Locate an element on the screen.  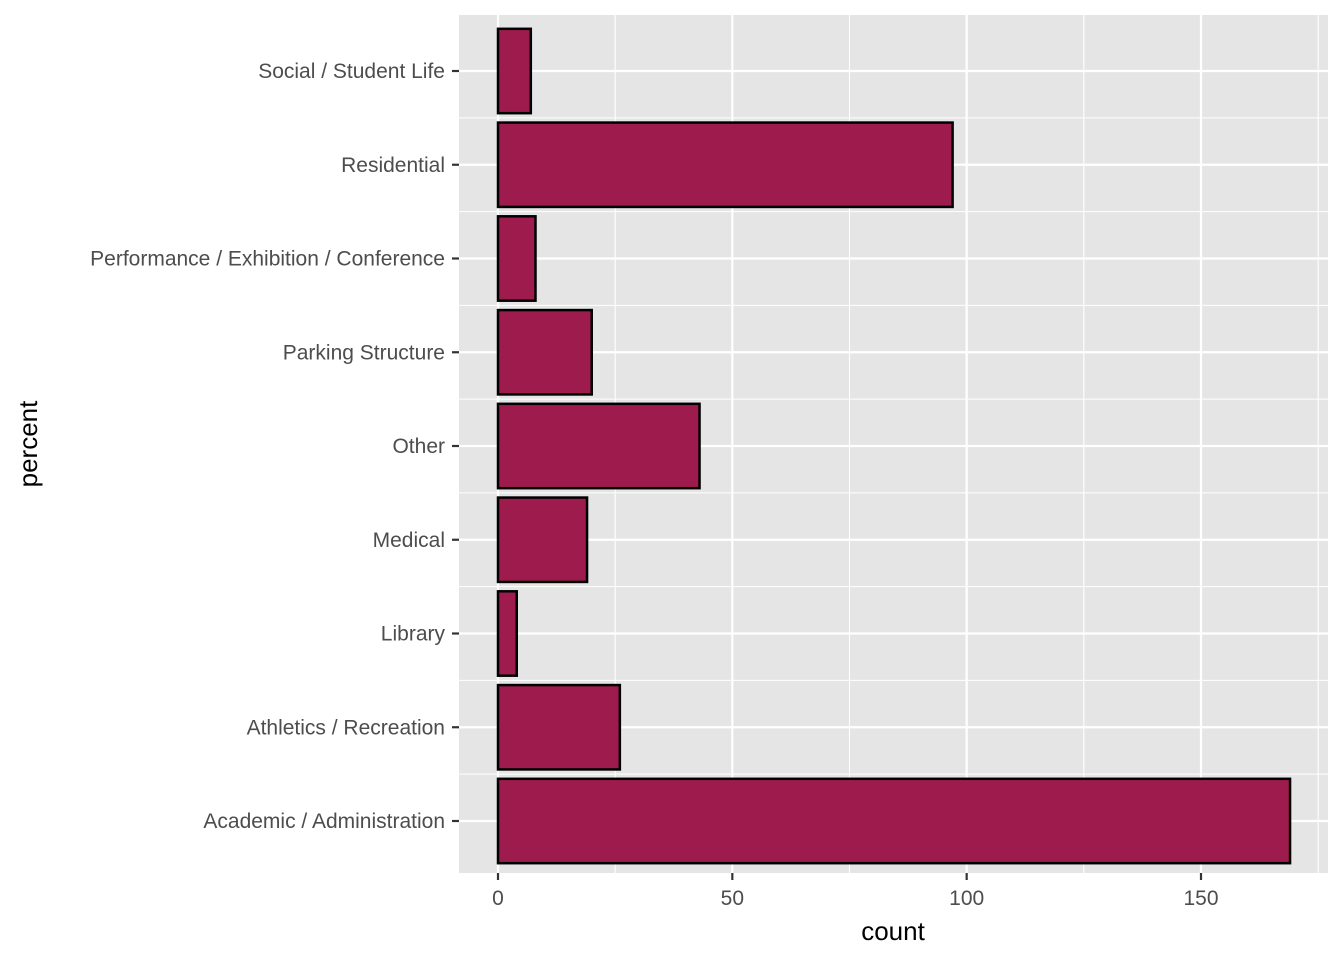
bar-social-student-life is located at coordinates (514, 71).